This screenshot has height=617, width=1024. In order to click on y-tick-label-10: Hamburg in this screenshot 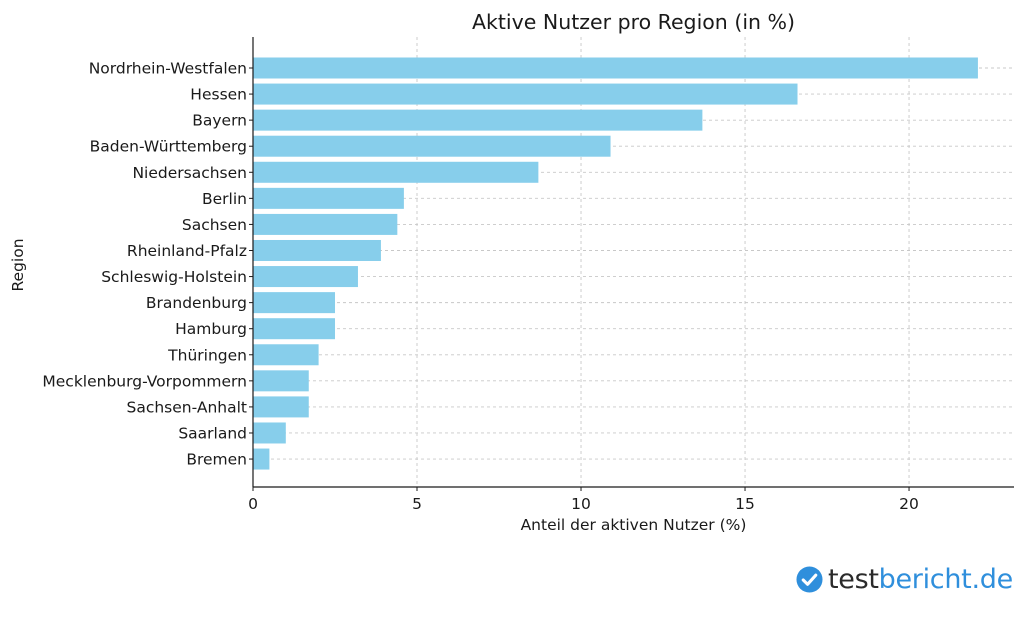, I will do `click(211, 329)`.